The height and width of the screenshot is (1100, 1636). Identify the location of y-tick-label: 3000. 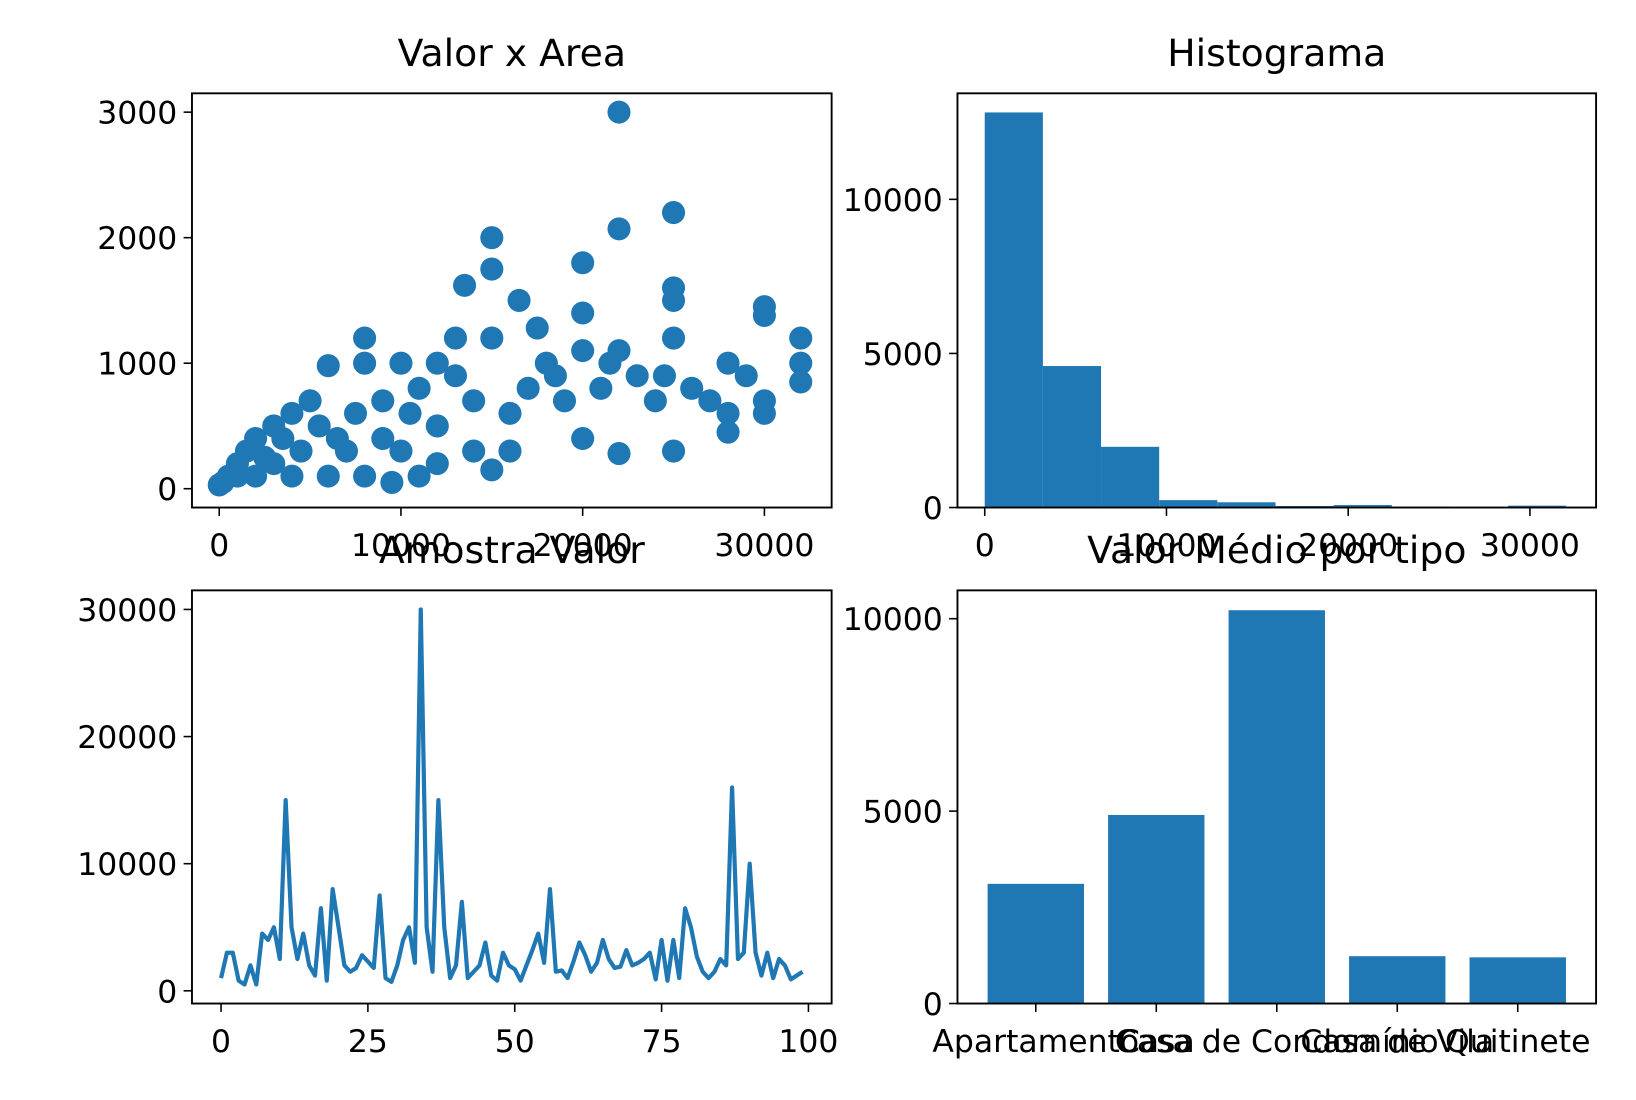
(137, 114).